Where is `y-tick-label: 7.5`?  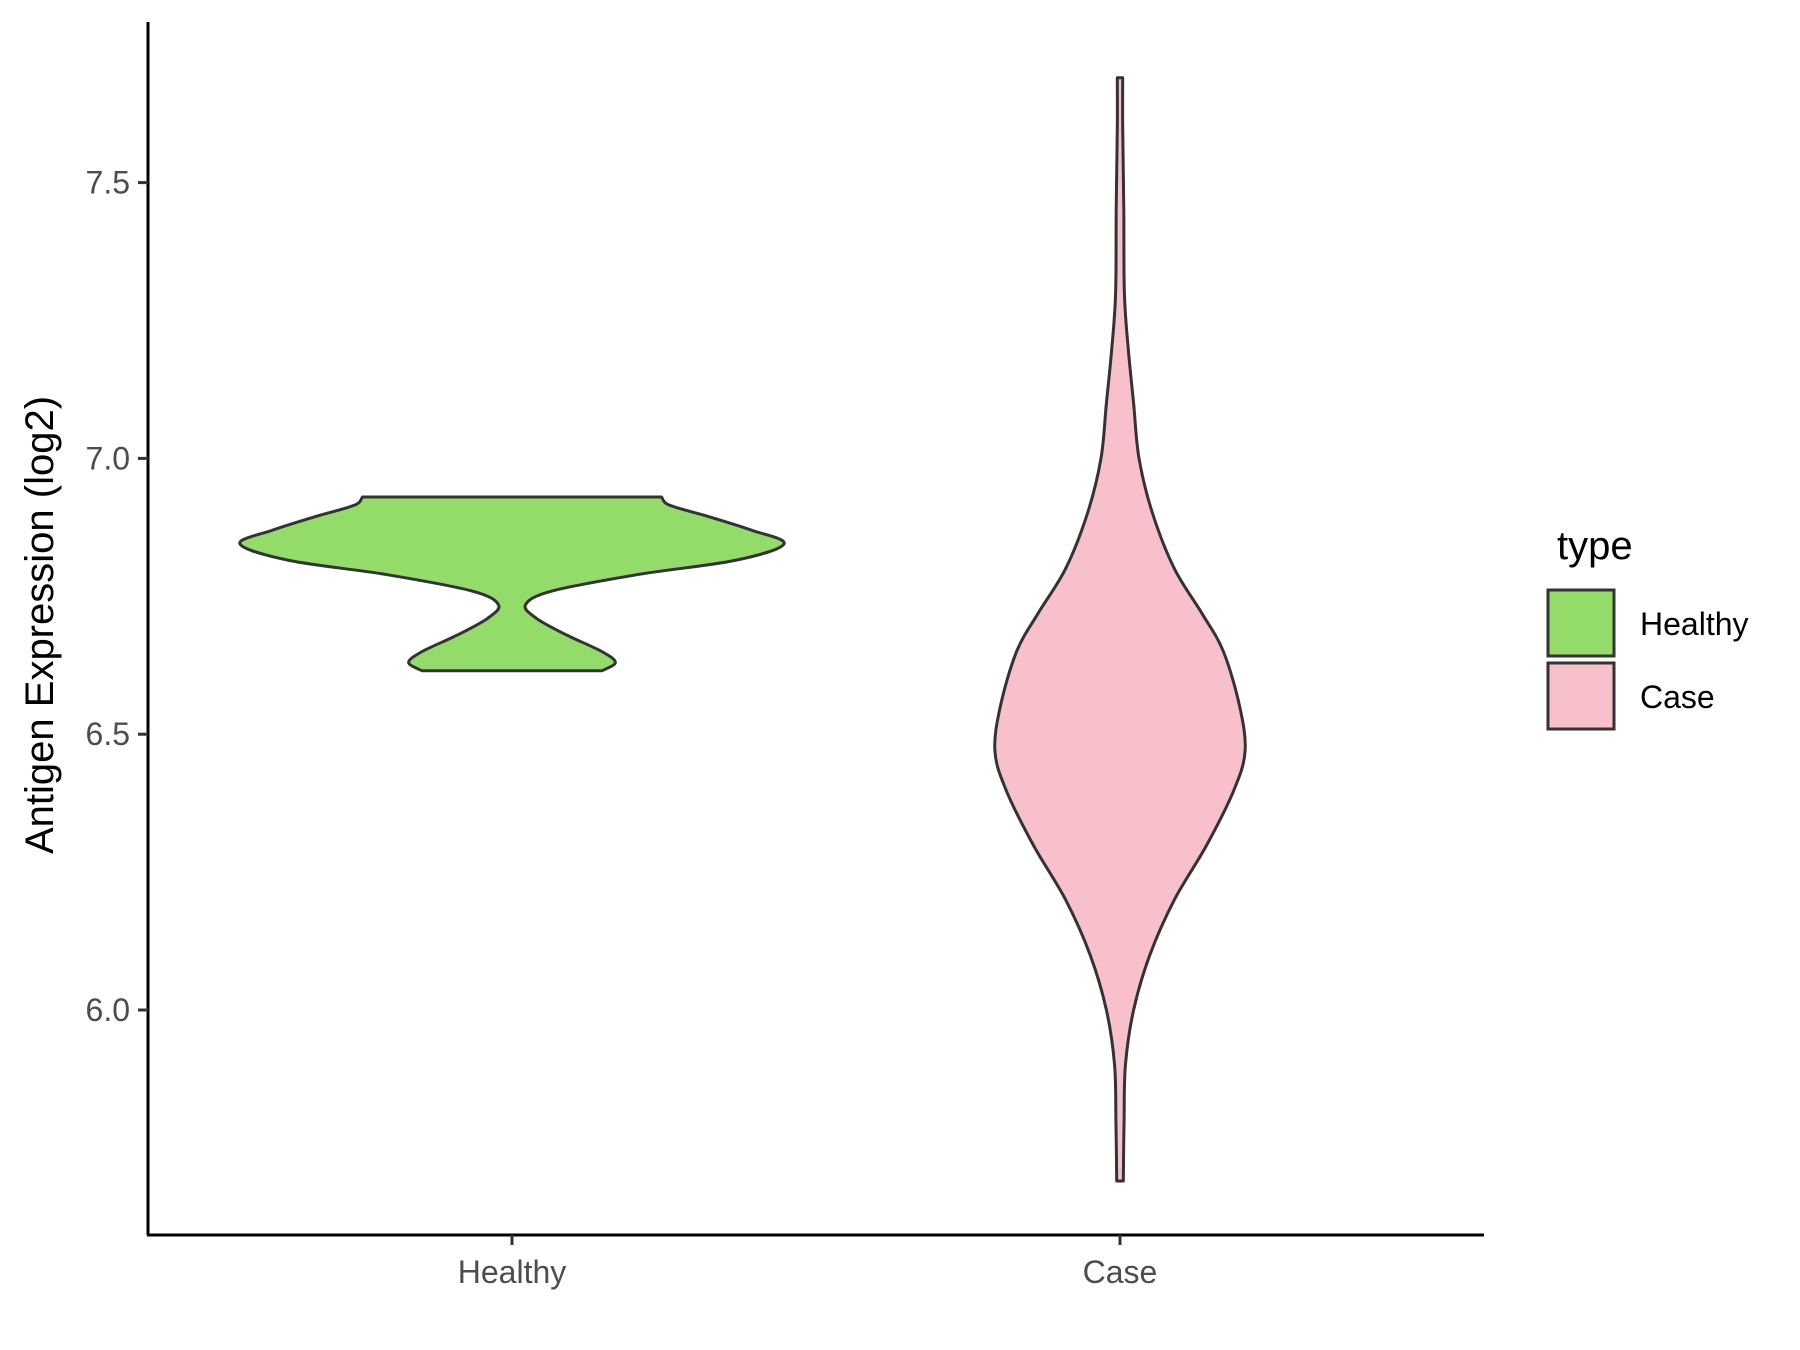
y-tick-label: 7.5 is located at coordinates (108, 183).